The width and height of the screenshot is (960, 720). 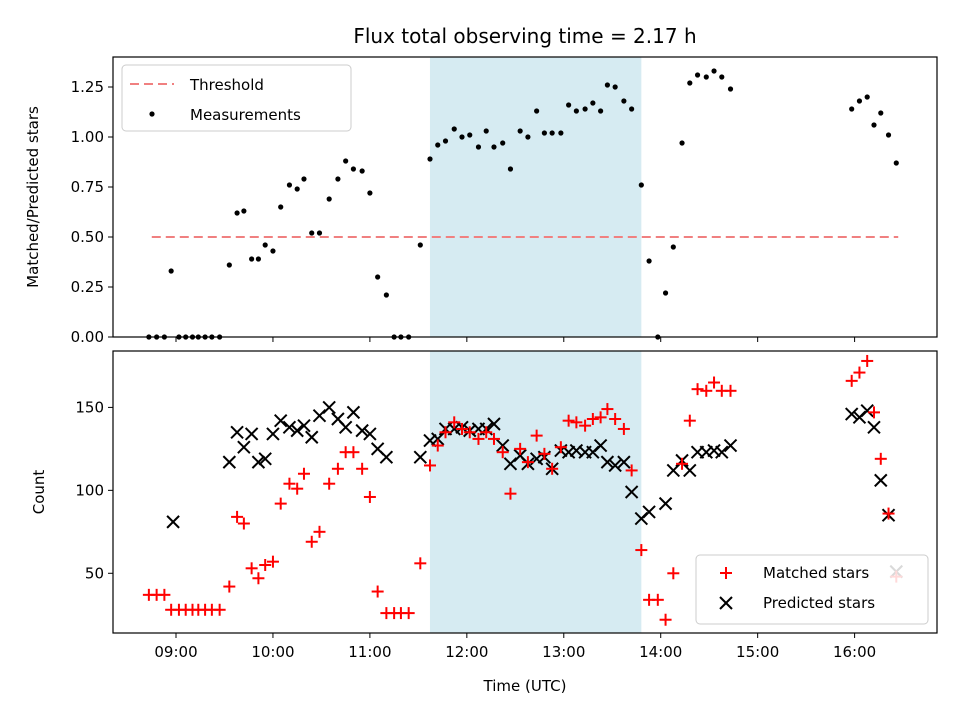 What do you see at coordinates (226, 85) in the screenshot?
I see `legend-threshold-label: Threshold` at bounding box center [226, 85].